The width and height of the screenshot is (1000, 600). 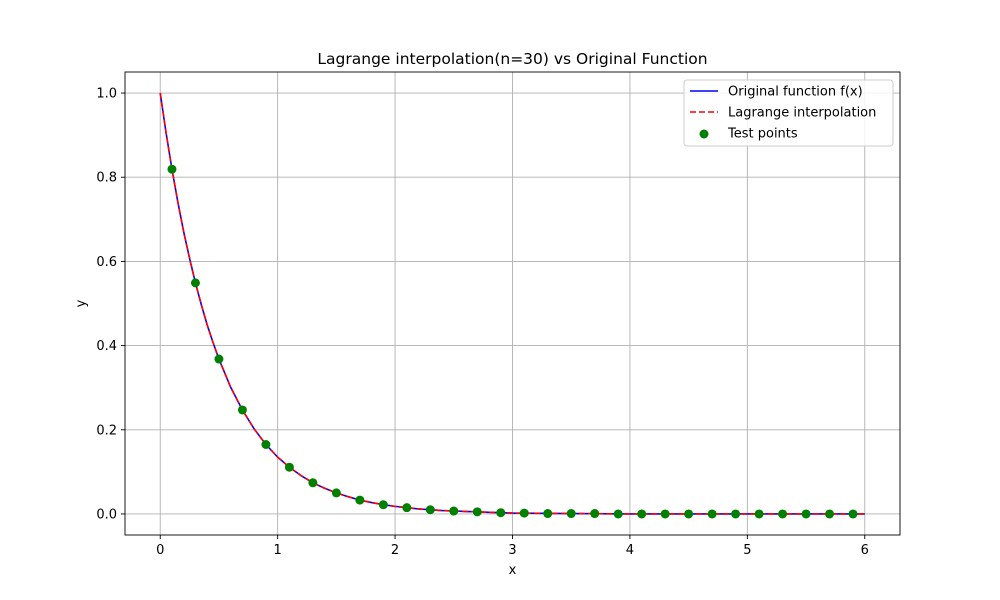 I want to click on legend-label: Lagrange interpolation, so click(x=802, y=113).